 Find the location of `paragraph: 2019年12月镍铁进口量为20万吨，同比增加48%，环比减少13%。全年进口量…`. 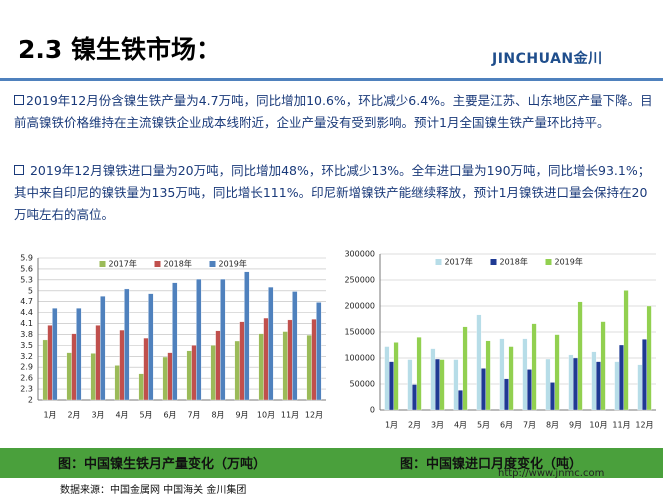

paragraph: 2019年12月镍铁进口量为20万吨，同比增加48%，环比减少13%。全年进口量… is located at coordinates (334, 193).